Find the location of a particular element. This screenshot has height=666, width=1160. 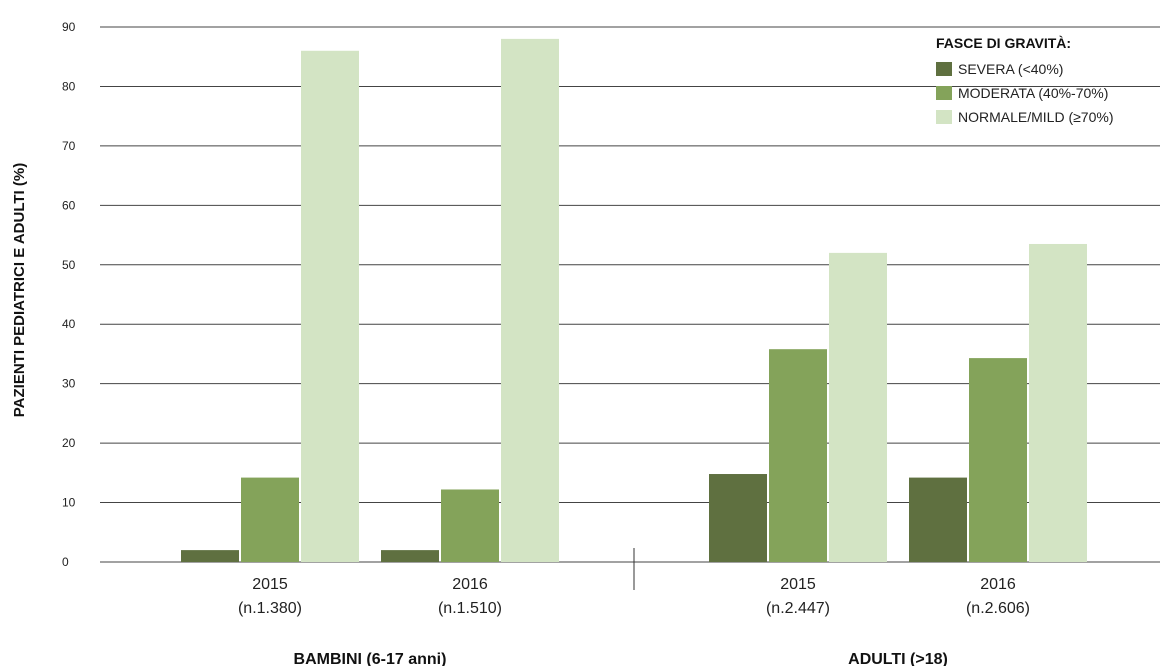

legend-title: FASCE DI GRAVITÀ: is located at coordinates (1003, 43).